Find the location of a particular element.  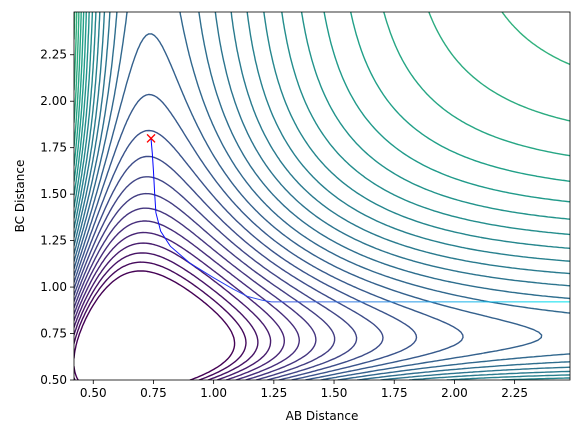

y-tick-label: 0.50 is located at coordinates (53, 380).